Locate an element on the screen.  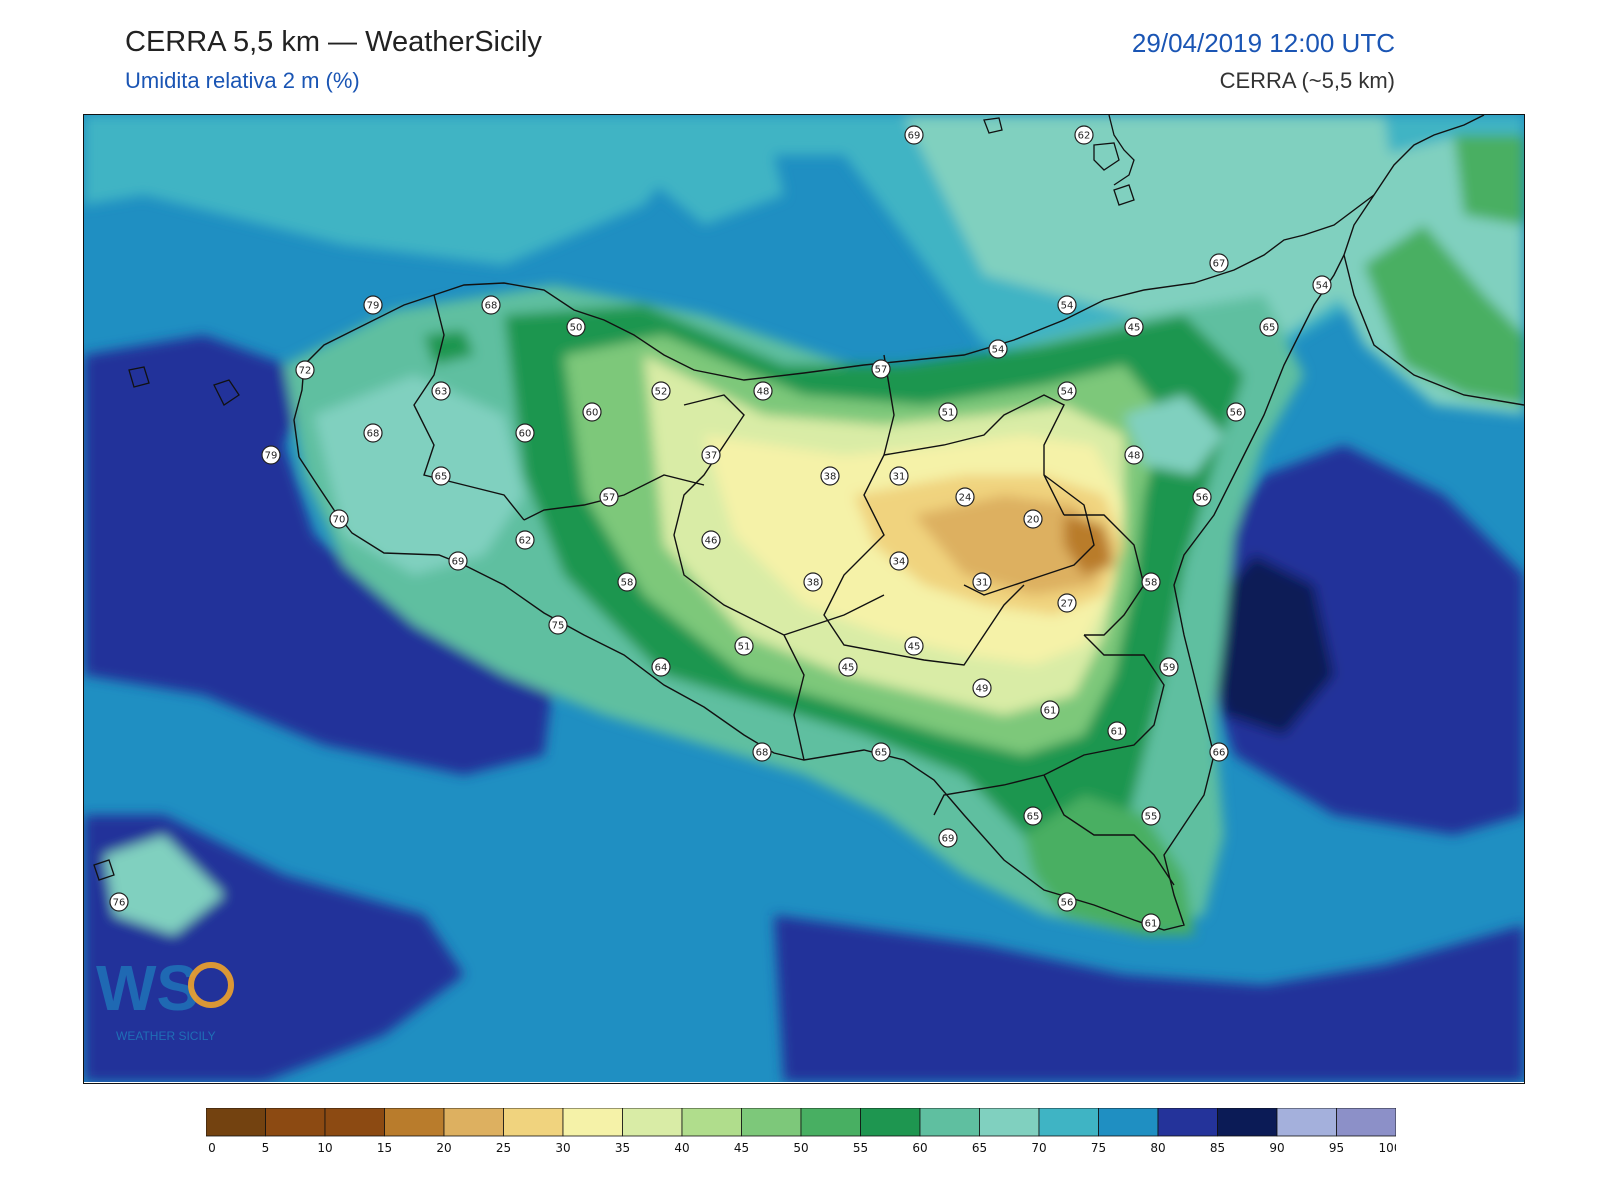
station-label: 58 is located at coordinates (1151, 582).